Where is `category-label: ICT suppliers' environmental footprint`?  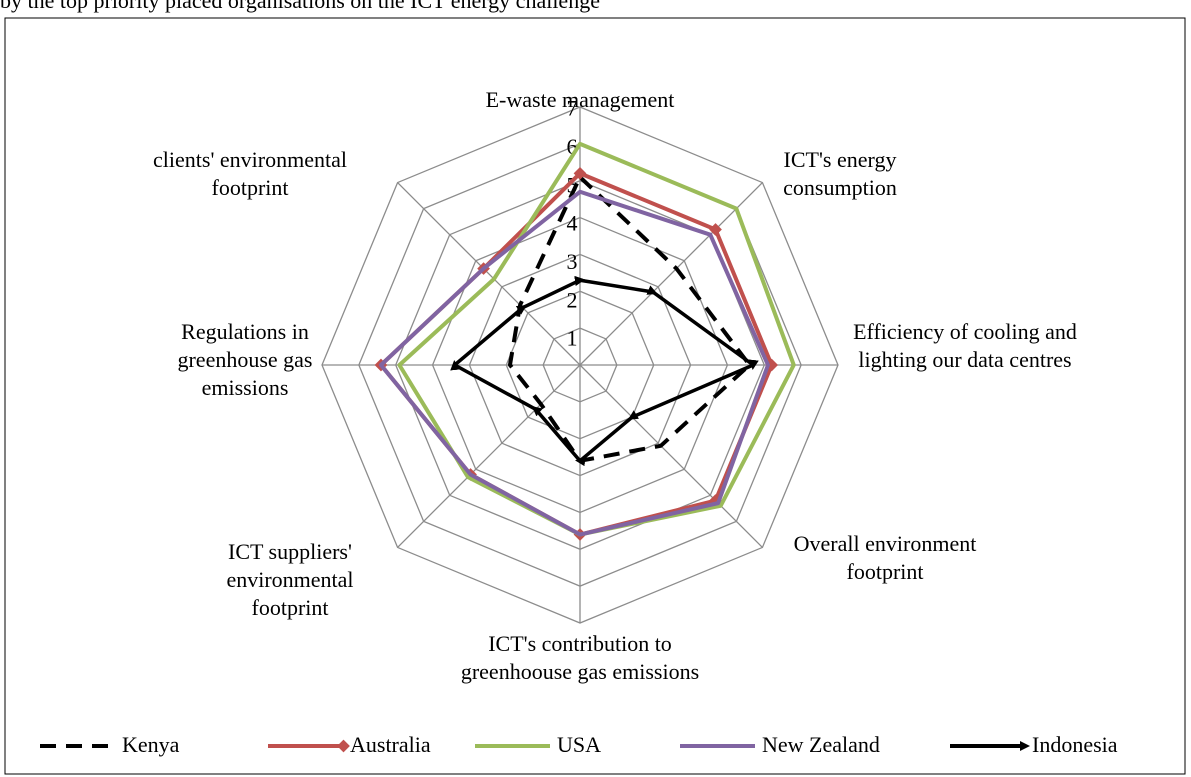 category-label: ICT suppliers' environmental footprint is located at coordinates (290, 579).